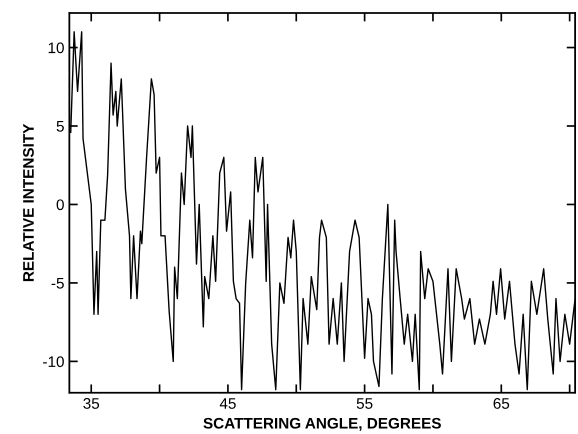 The image size is (578, 434). Describe the element at coordinates (322, 424) in the screenshot. I see `x-axis-title: SCATTERING ANGLE, DEGREES` at that location.